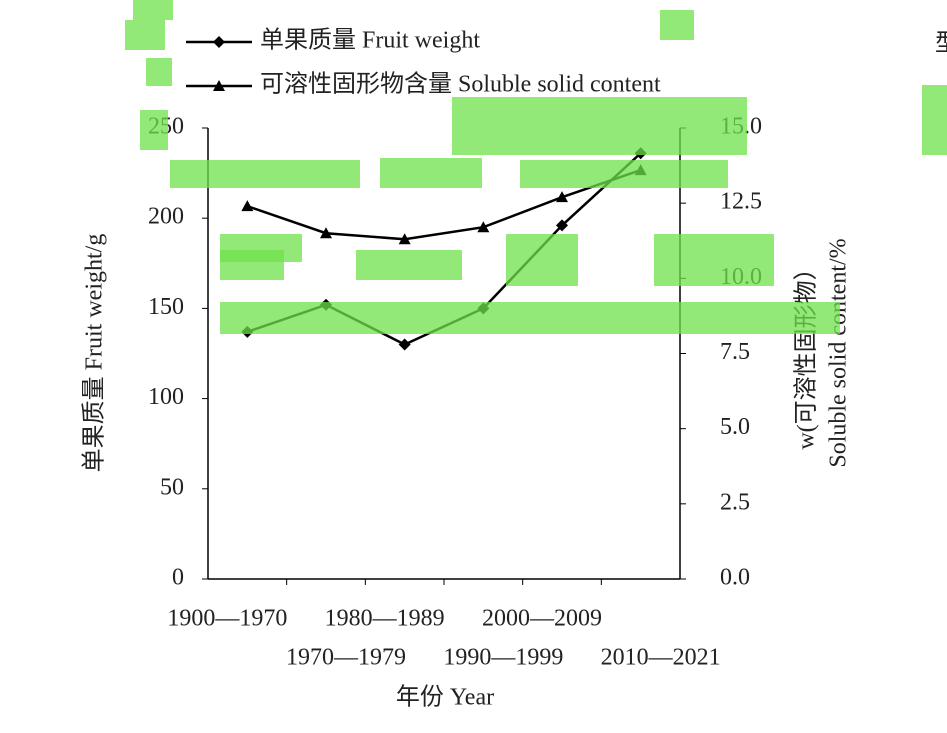  What do you see at coordinates (839, 352) in the screenshot?
I see `y2-axis-title: Soluble solid content/%` at bounding box center [839, 352].